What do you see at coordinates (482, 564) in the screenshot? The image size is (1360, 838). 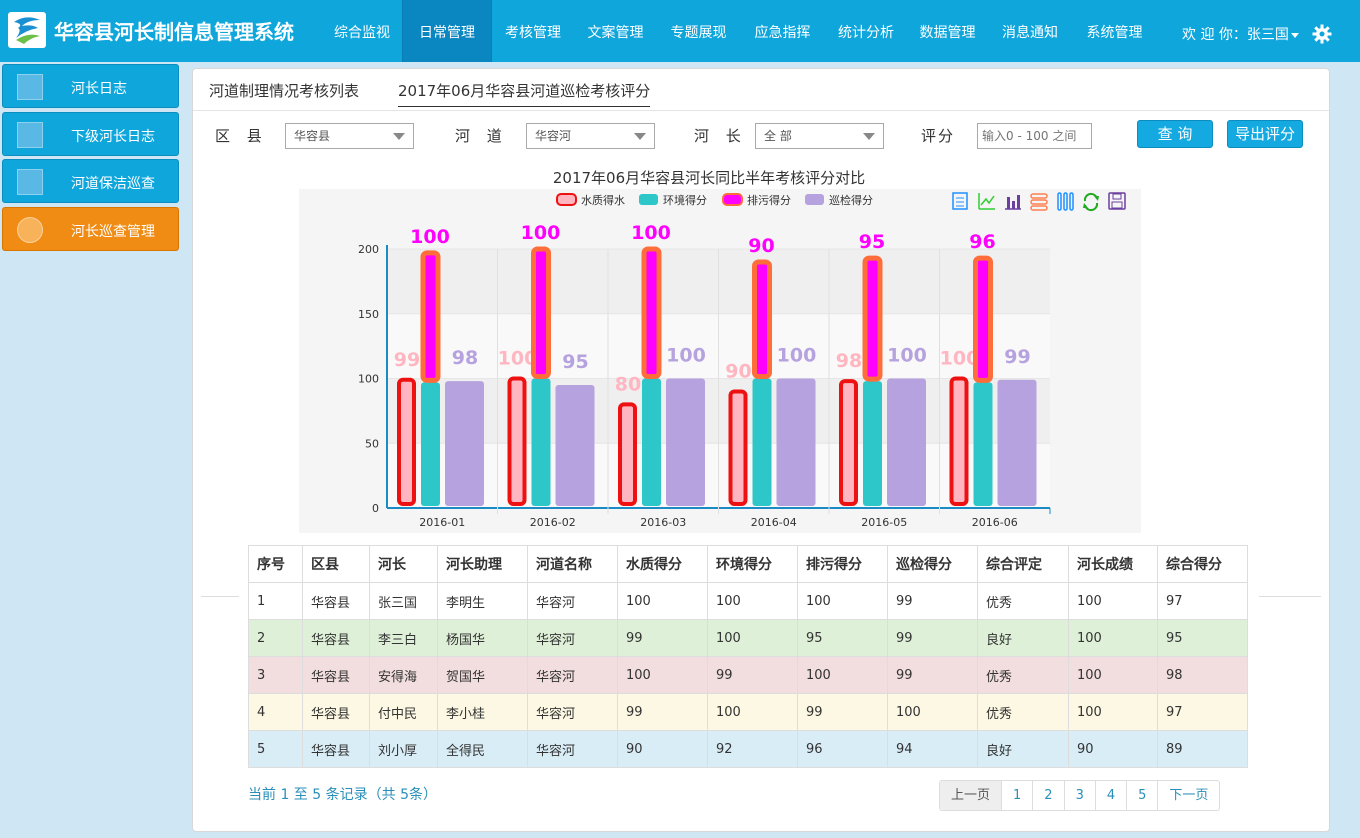 I see `column-header: 河长助理` at bounding box center [482, 564].